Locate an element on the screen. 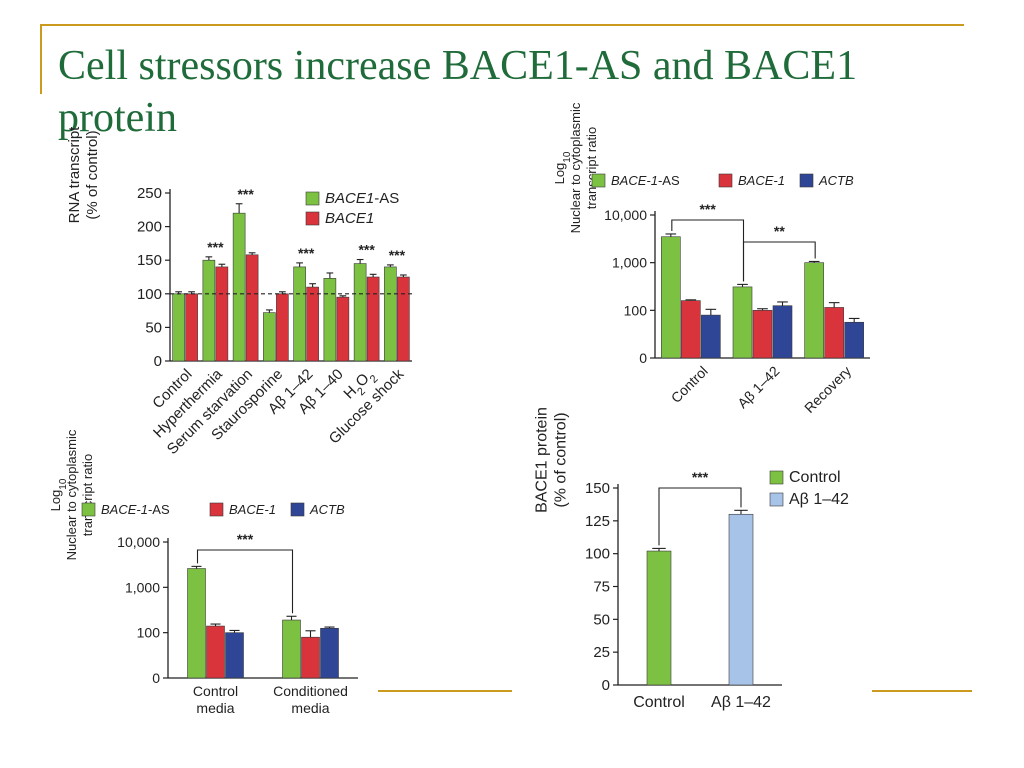 The image size is (1024, 768). significance-label-3: *** is located at coordinates (366, 250).